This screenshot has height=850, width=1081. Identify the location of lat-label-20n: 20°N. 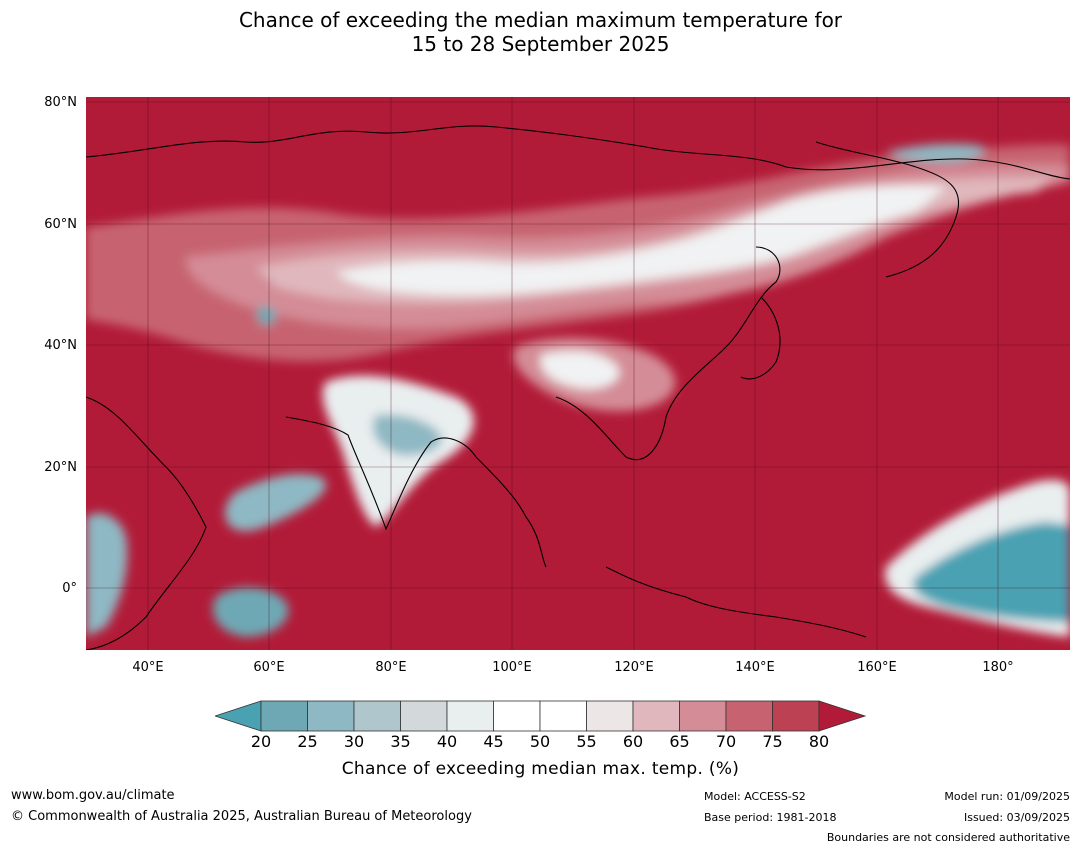
(60, 467).